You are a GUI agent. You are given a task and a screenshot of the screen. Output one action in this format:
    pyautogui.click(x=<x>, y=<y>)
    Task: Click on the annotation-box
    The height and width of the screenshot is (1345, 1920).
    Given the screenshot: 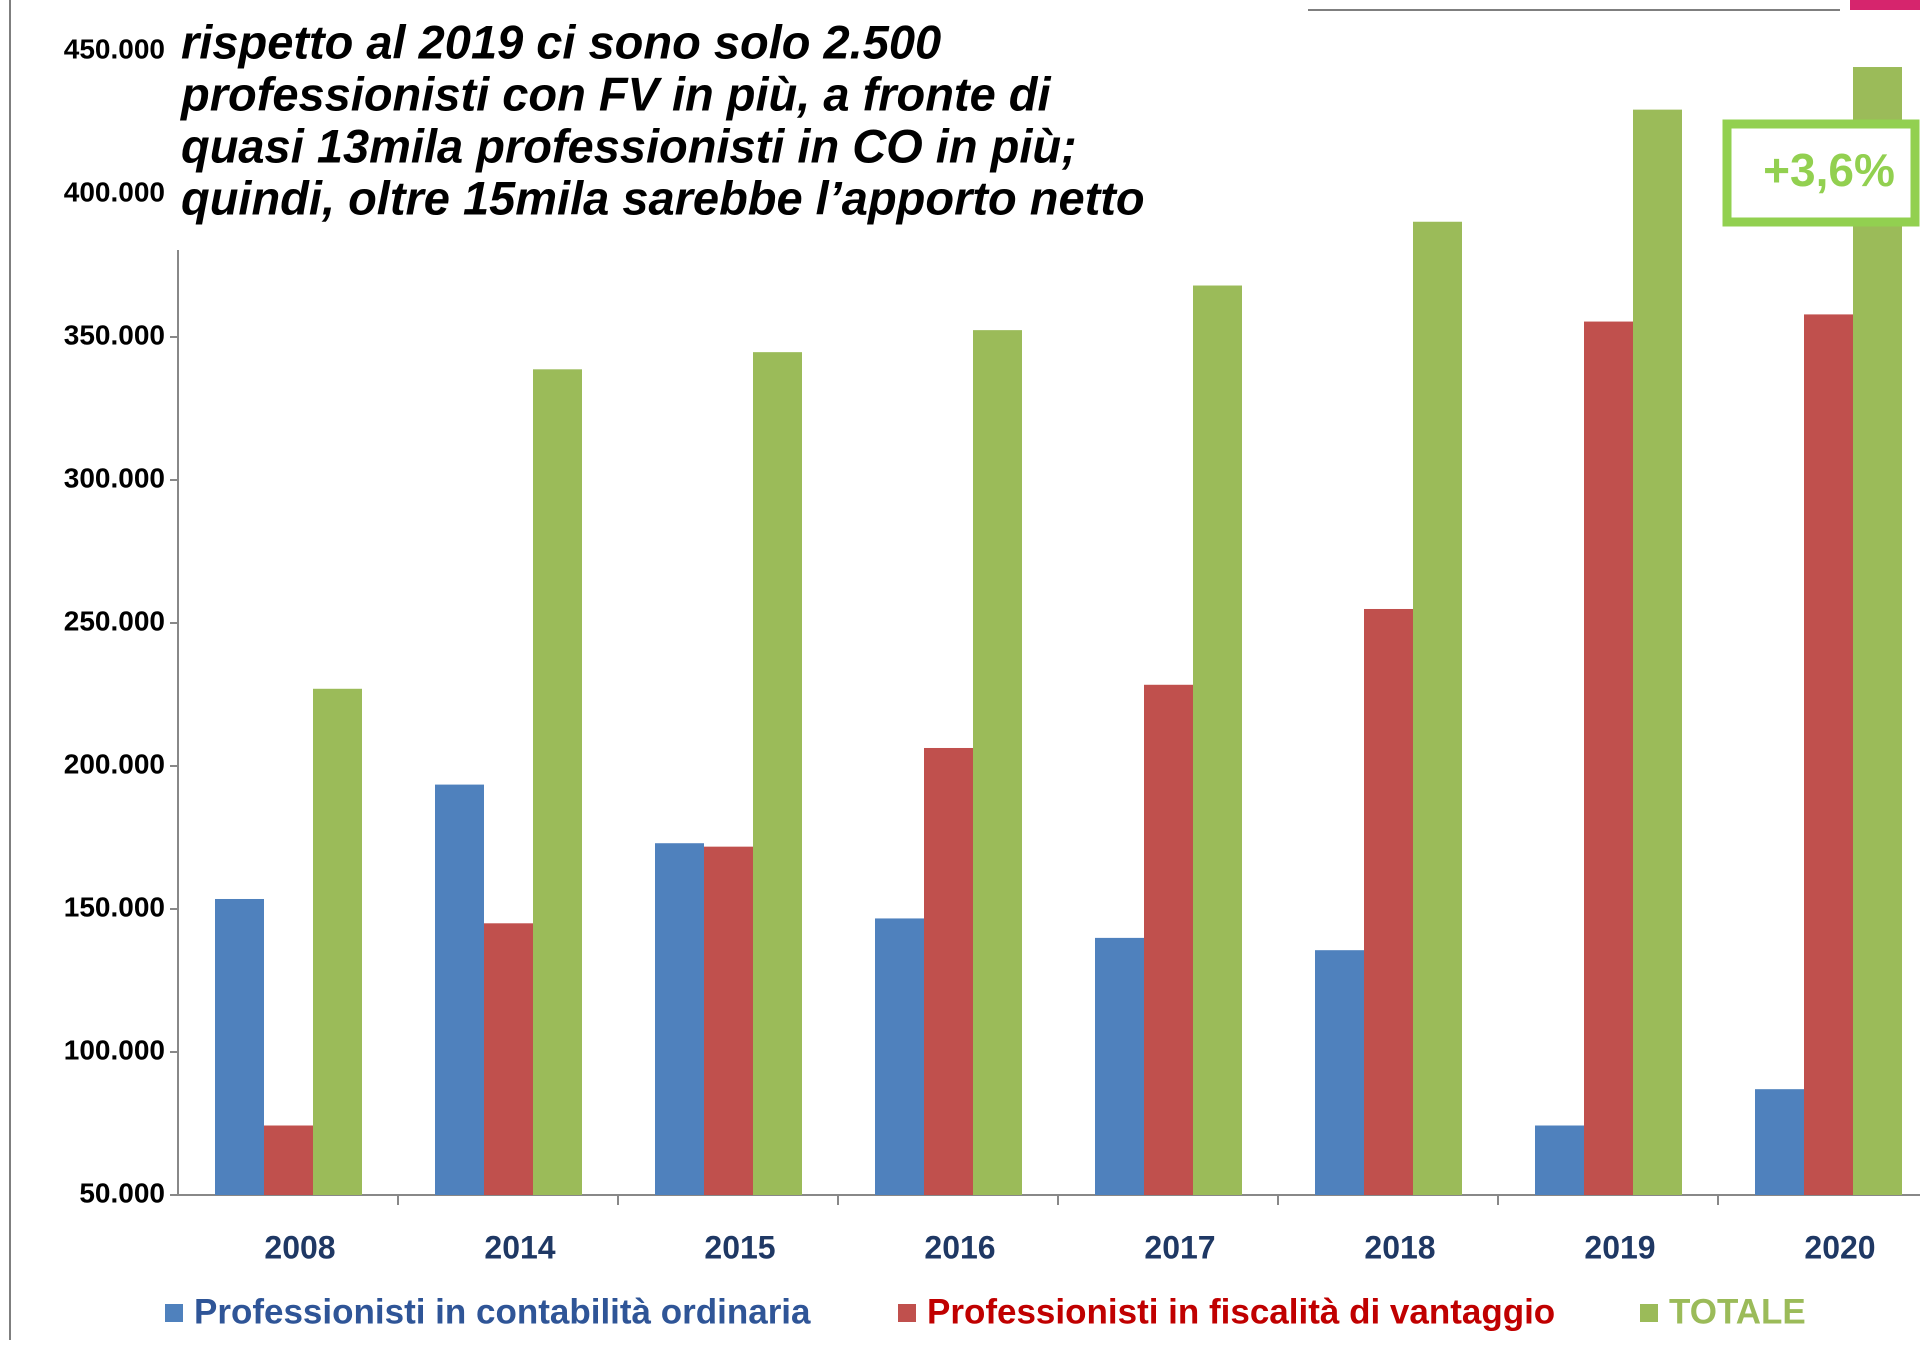 What is the action you would take?
    pyautogui.click(x=1821, y=173)
    